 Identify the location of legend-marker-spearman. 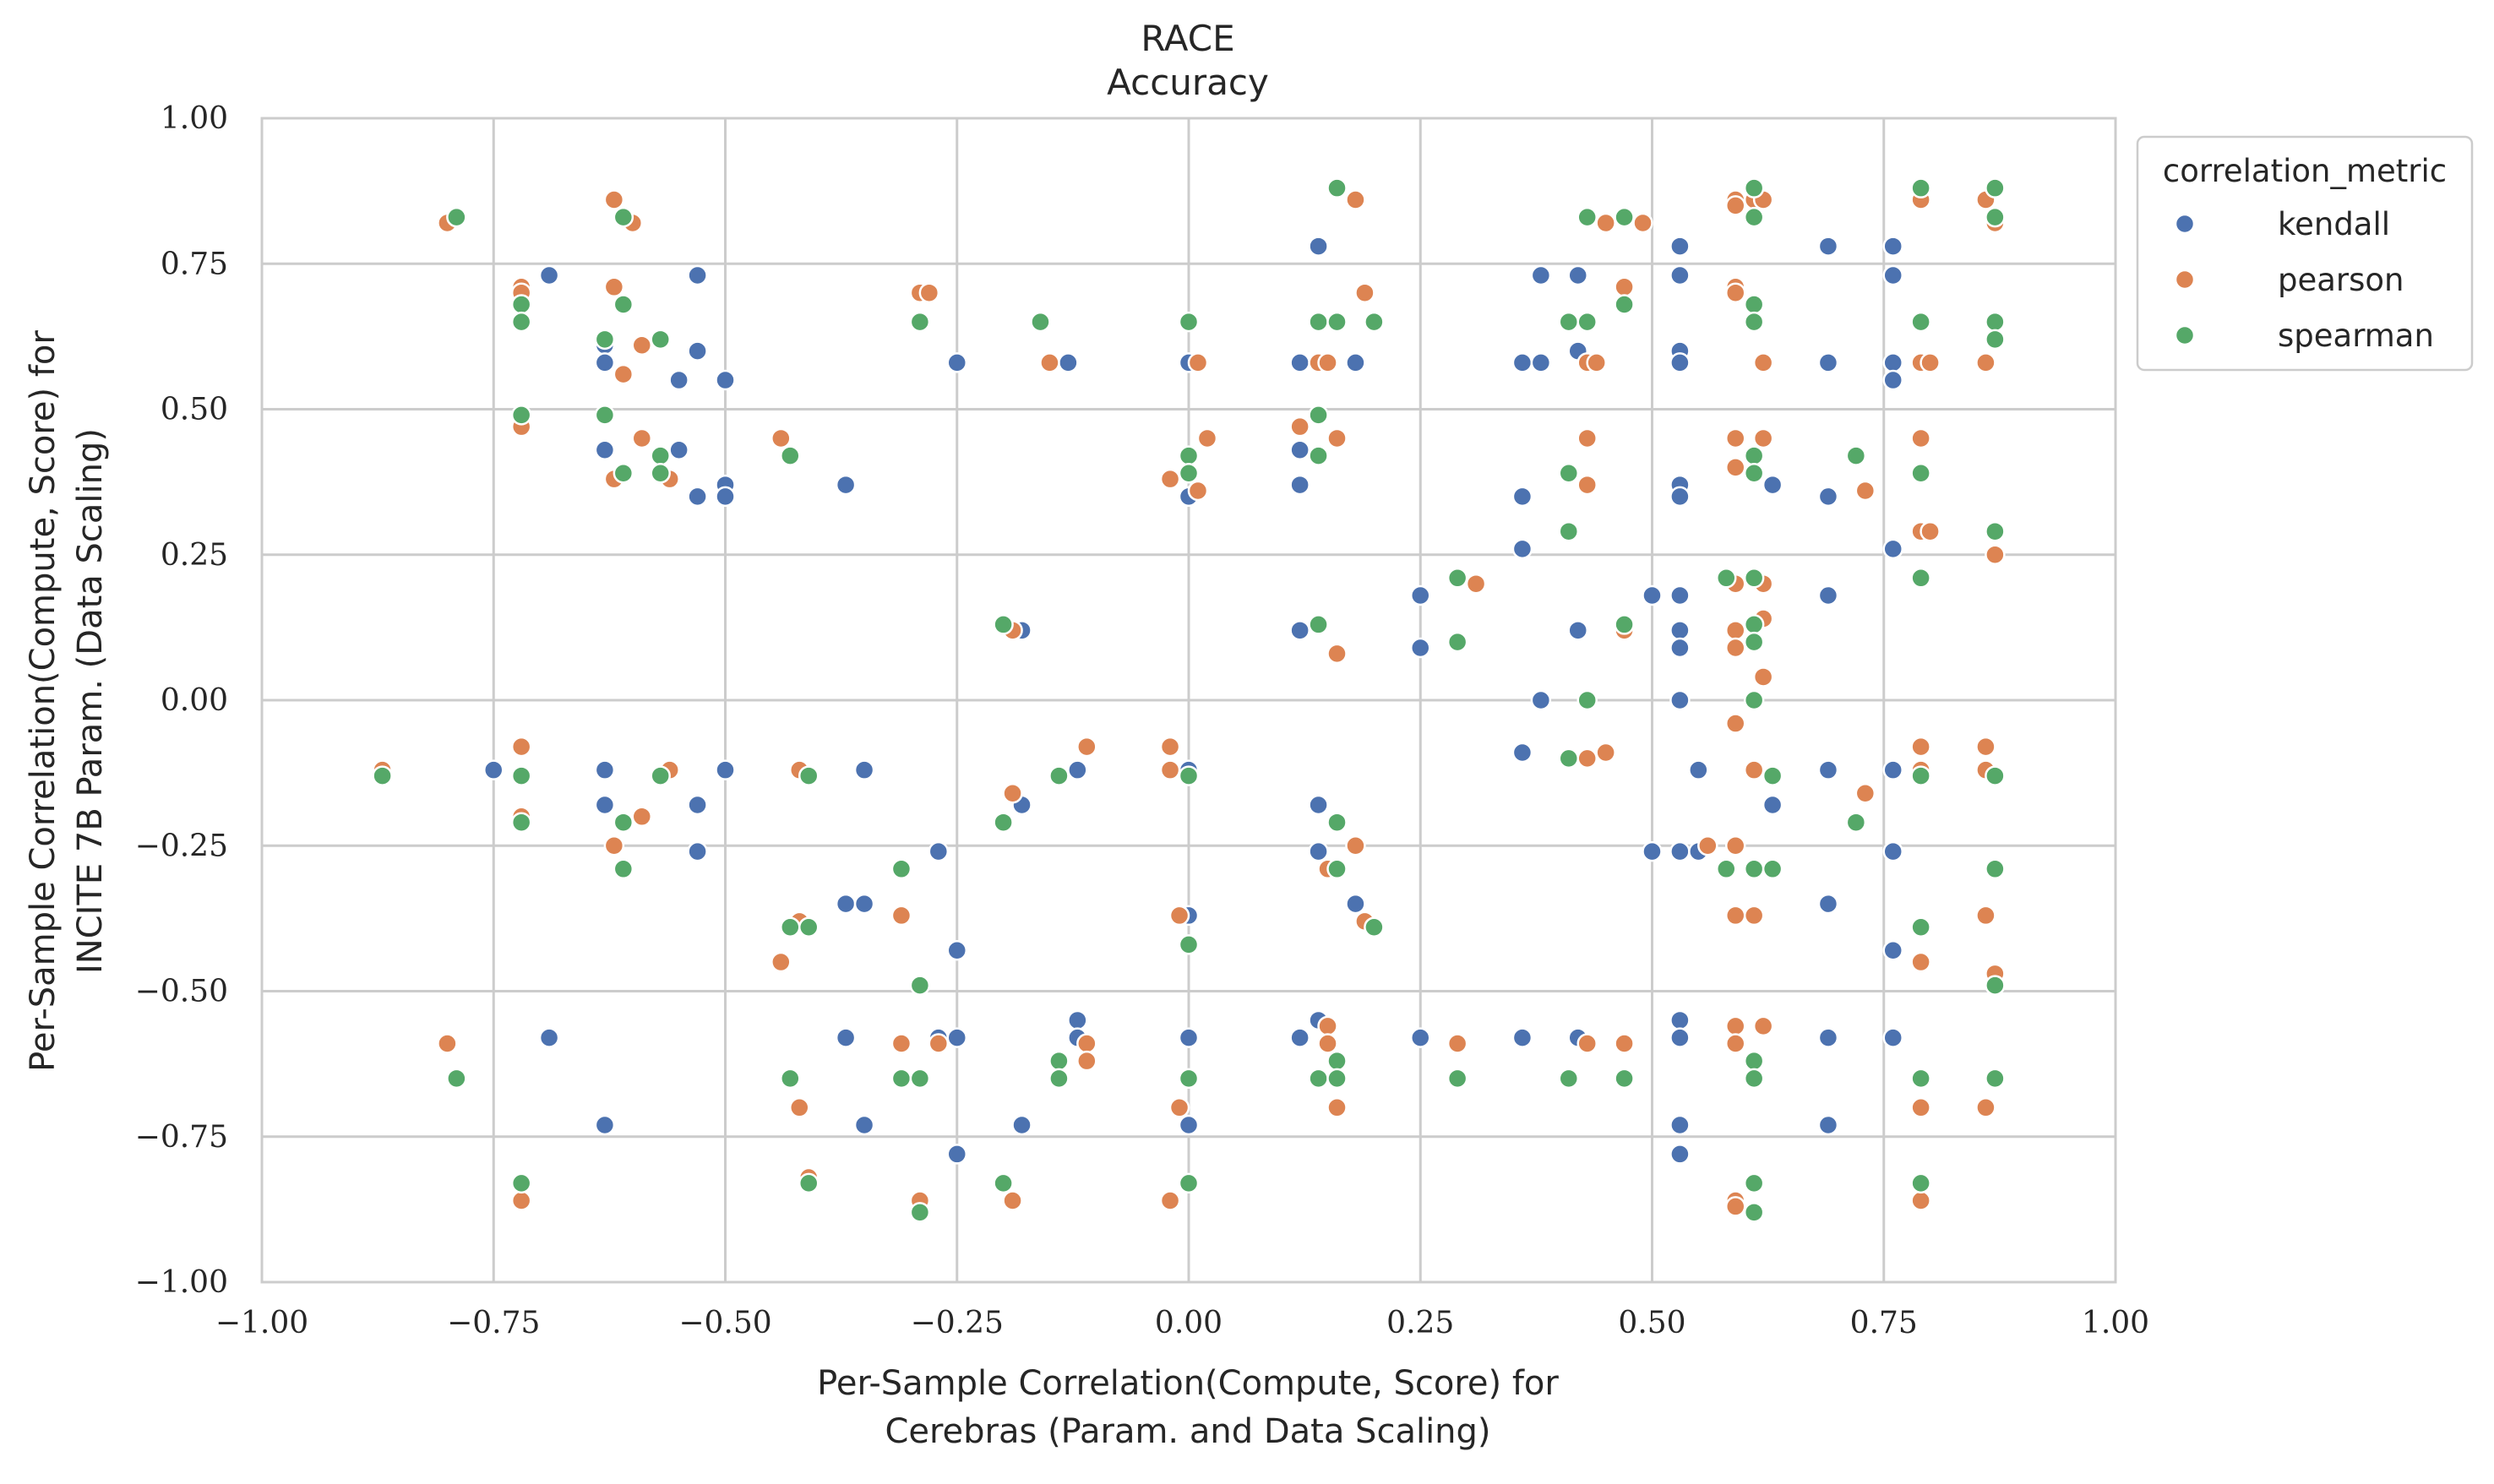
(2185, 335).